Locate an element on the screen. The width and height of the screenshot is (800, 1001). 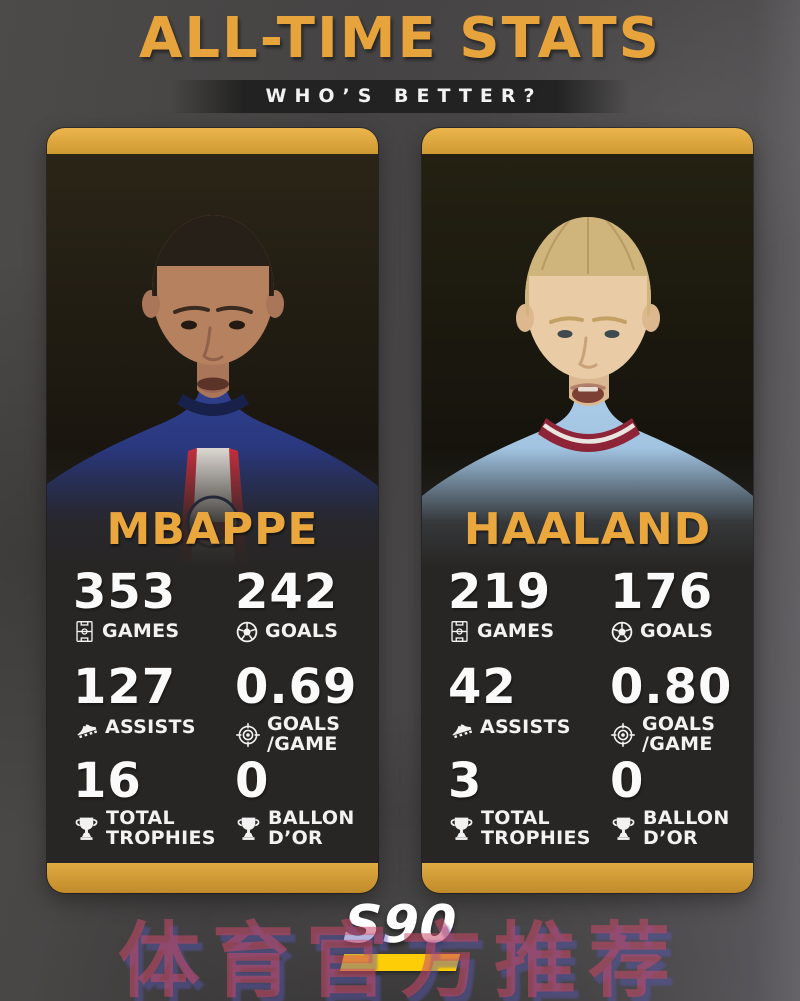
stat-goals: 242 GOALS is located at coordinates (303, 615).